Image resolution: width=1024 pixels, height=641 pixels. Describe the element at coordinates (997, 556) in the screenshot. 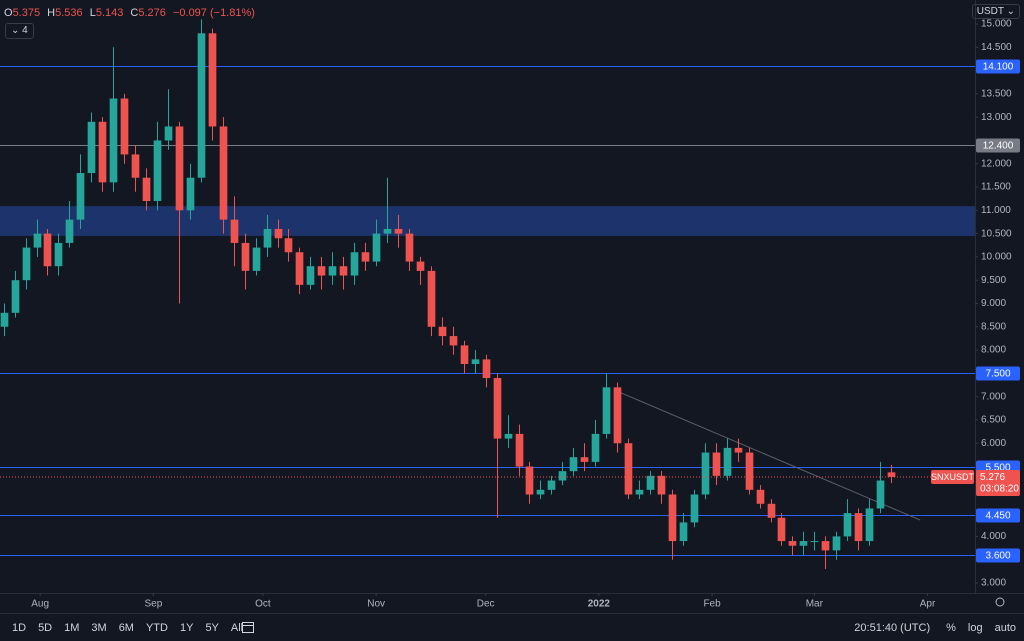

I see `level-label: 3.600` at that location.